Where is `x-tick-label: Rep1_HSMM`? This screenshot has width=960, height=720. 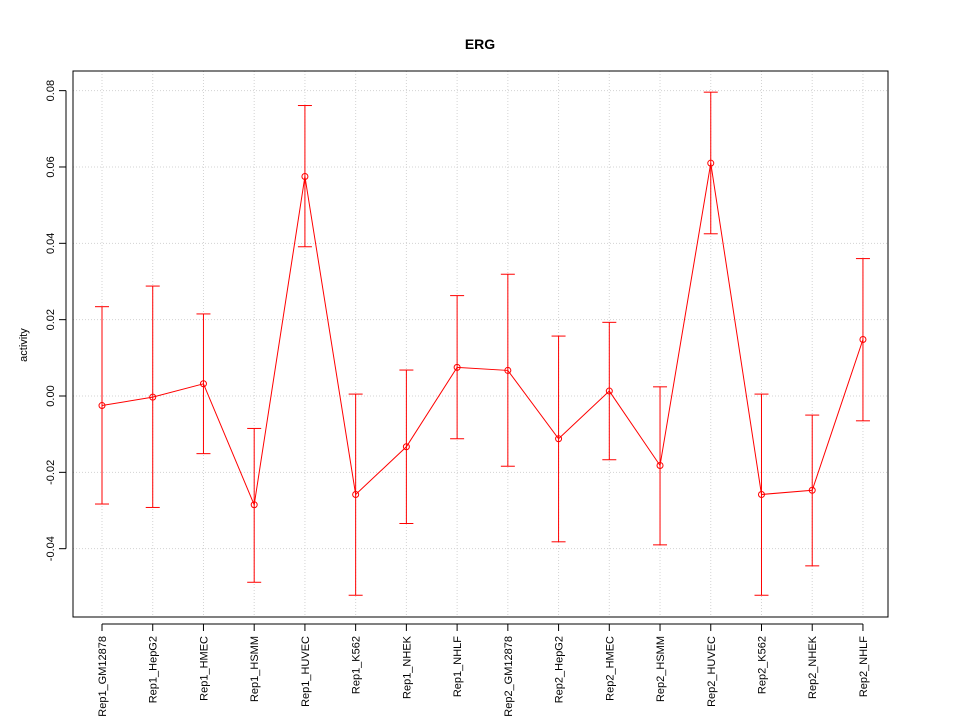
x-tick-label: Rep1_HSMM is located at coordinates (255, 669).